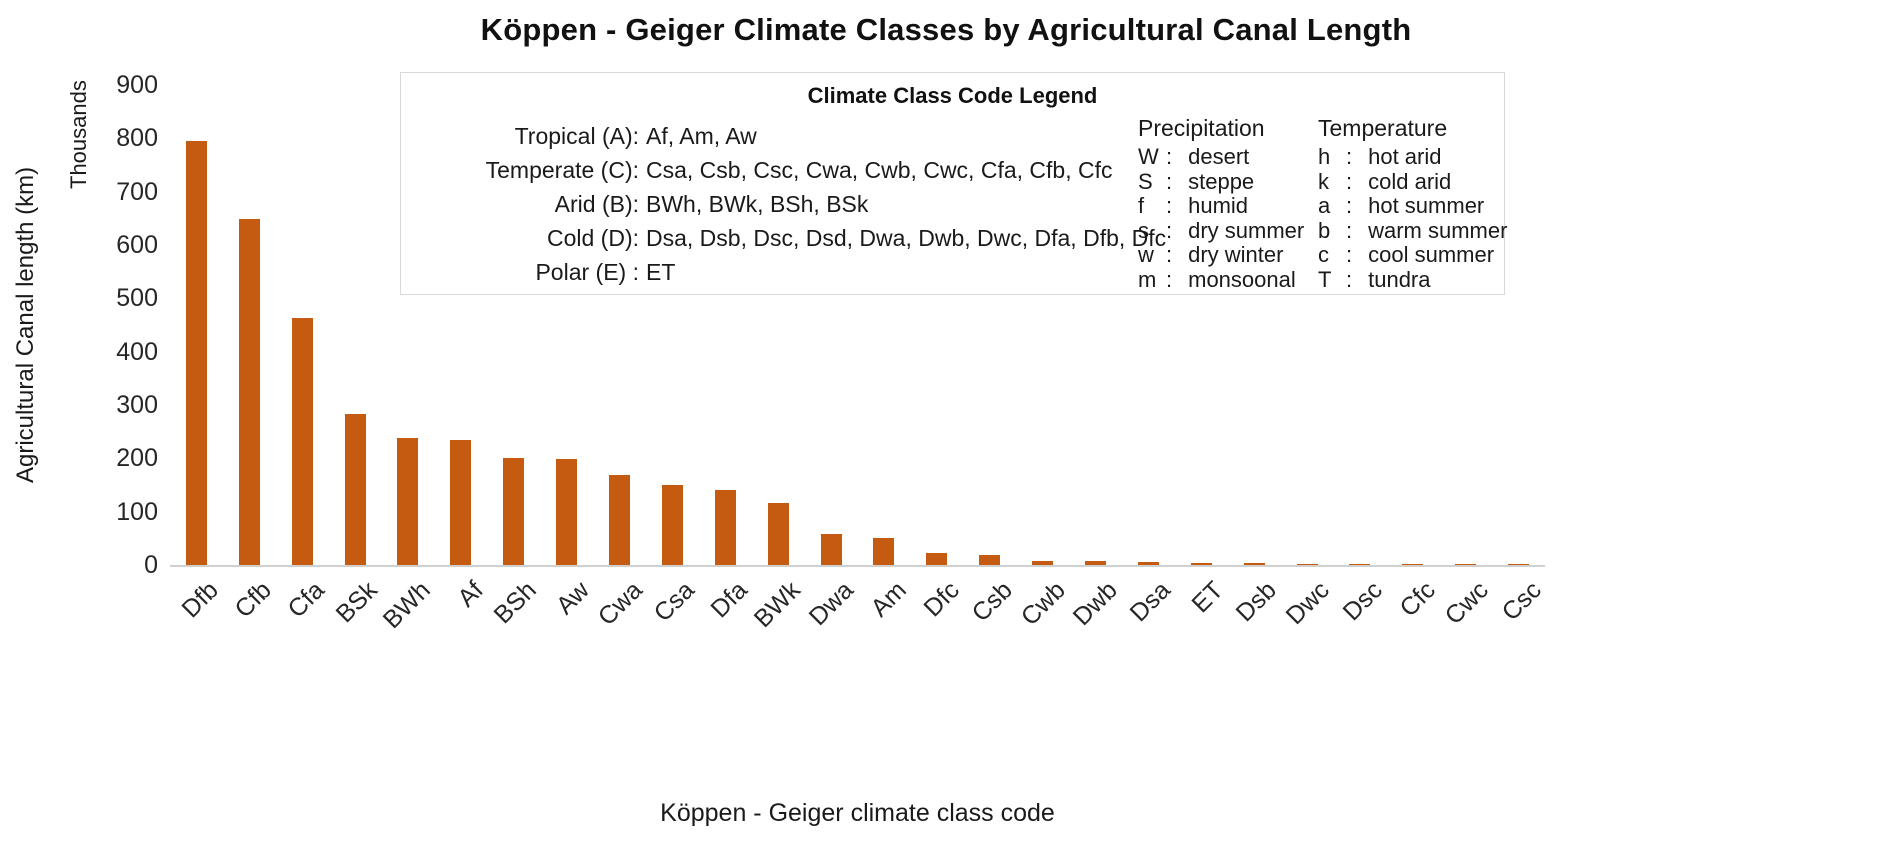  Describe the element at coordinates (1519, 564) in the screenshot. I see `bar-Csc` at that location.